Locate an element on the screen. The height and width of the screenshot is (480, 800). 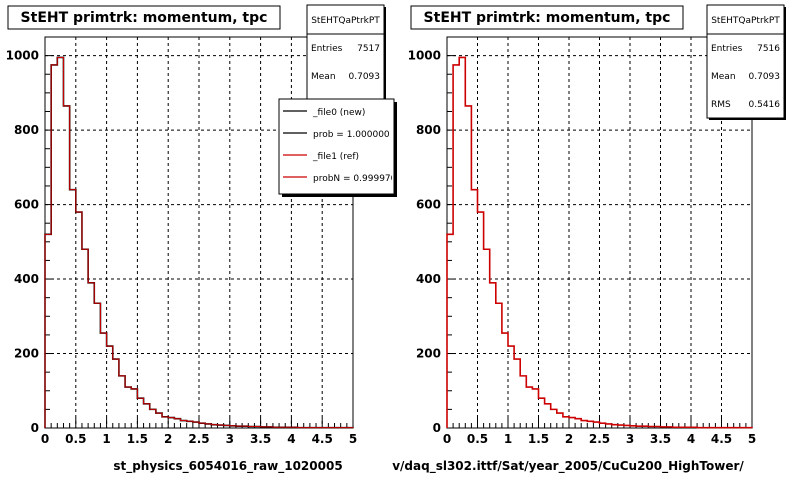
x-axis-label: st_physics_6054016_raw_1020005 is located at coordinates (227, 466).